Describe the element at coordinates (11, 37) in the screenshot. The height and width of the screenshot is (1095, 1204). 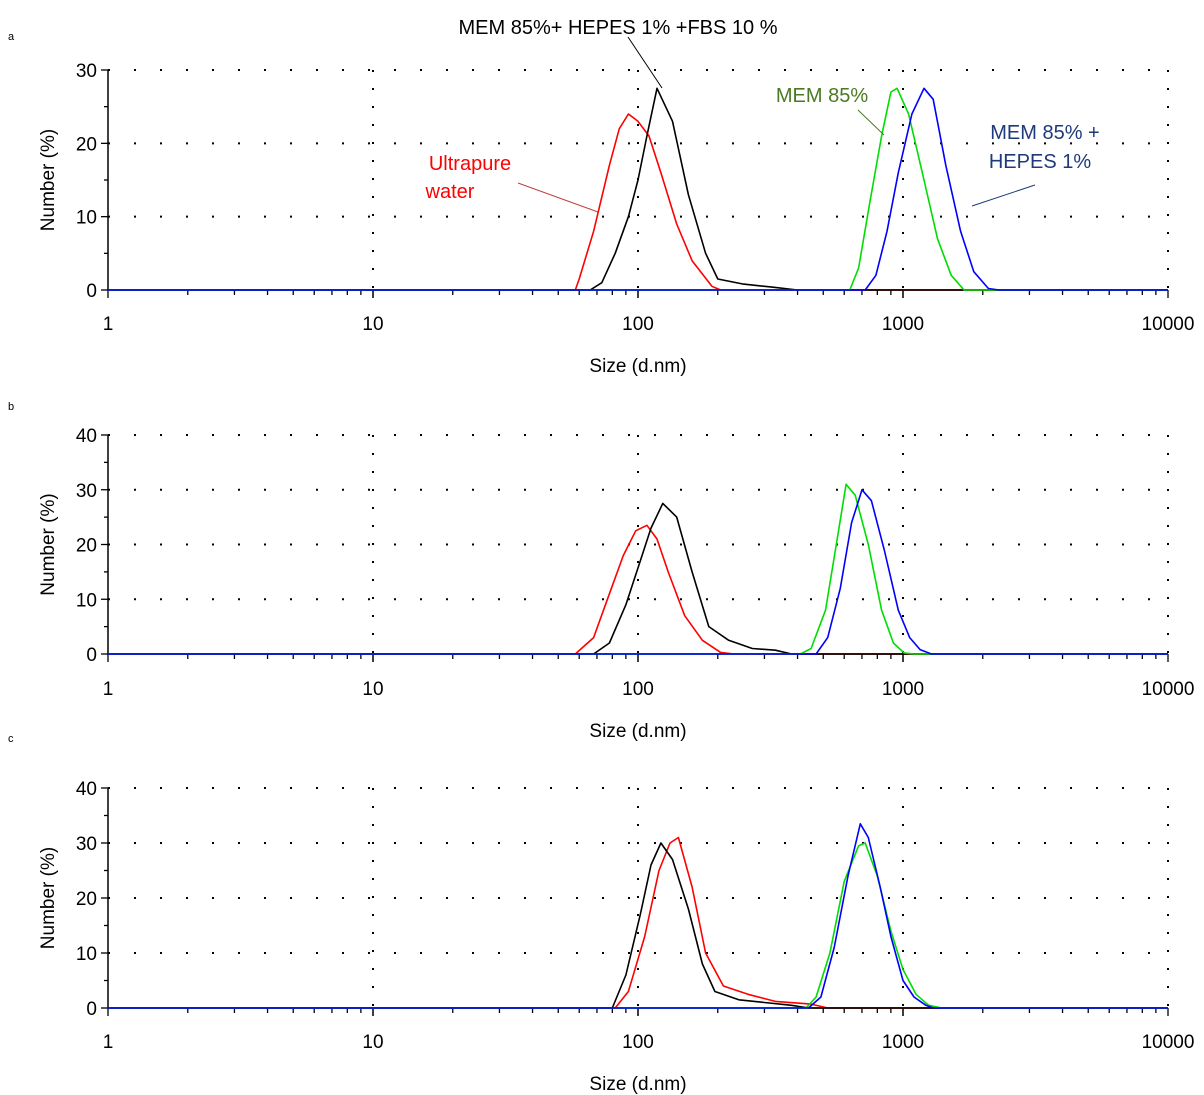
I see `panel-label: a` at that location.